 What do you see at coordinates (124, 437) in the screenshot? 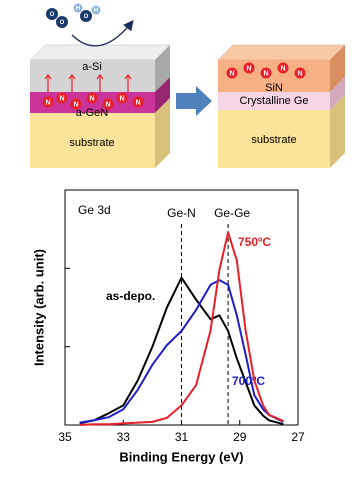
I see `x-tick-label: 33` at bounding box center [124, 437].